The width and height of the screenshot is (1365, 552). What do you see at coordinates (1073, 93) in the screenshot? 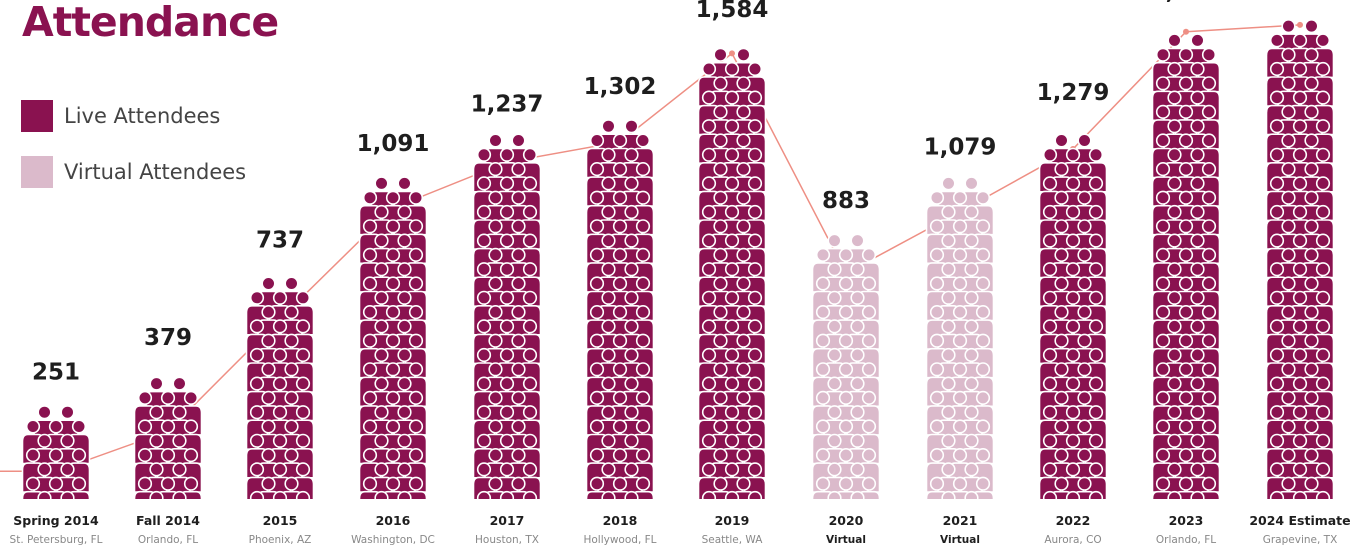
I see `value-label: 1,279` at bounding box center [1073, 93].